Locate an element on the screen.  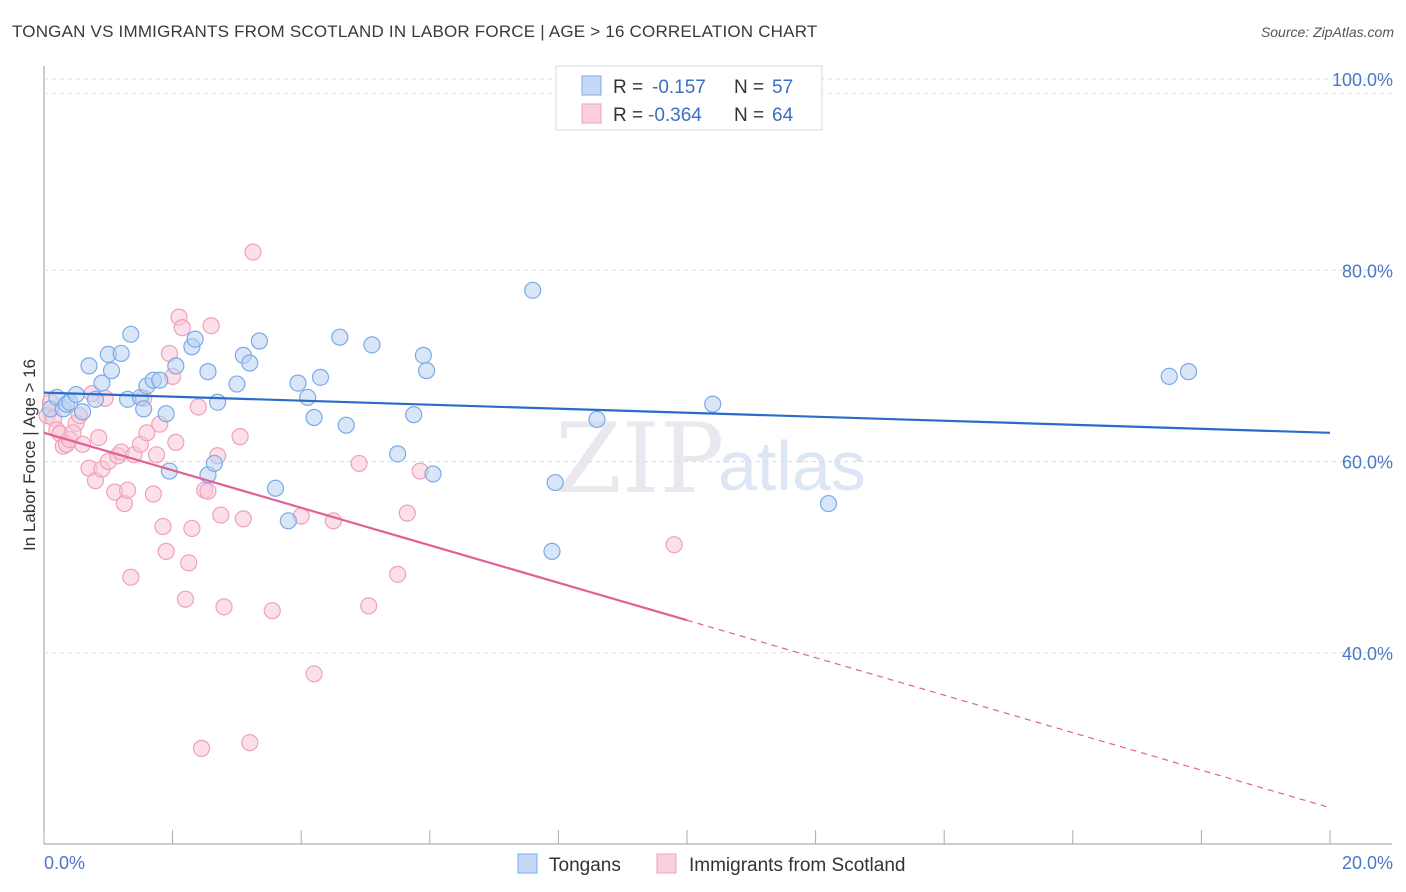
bottom-legend-scotland: Immigrants from Scotland is located at coordinates (797, 865).